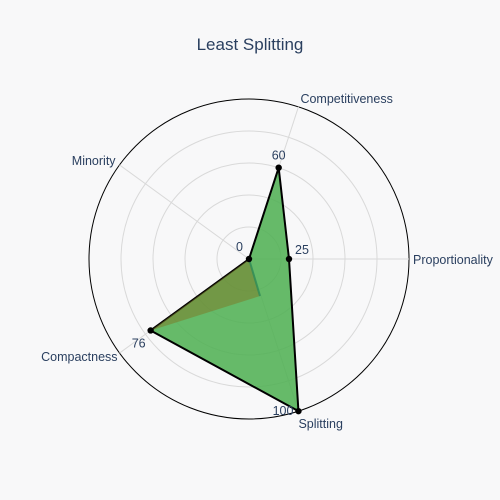 The image size is (500, 500). Describe the element at coordinates (249, 259) in the screenshot. I see `marker-minority` at that location.